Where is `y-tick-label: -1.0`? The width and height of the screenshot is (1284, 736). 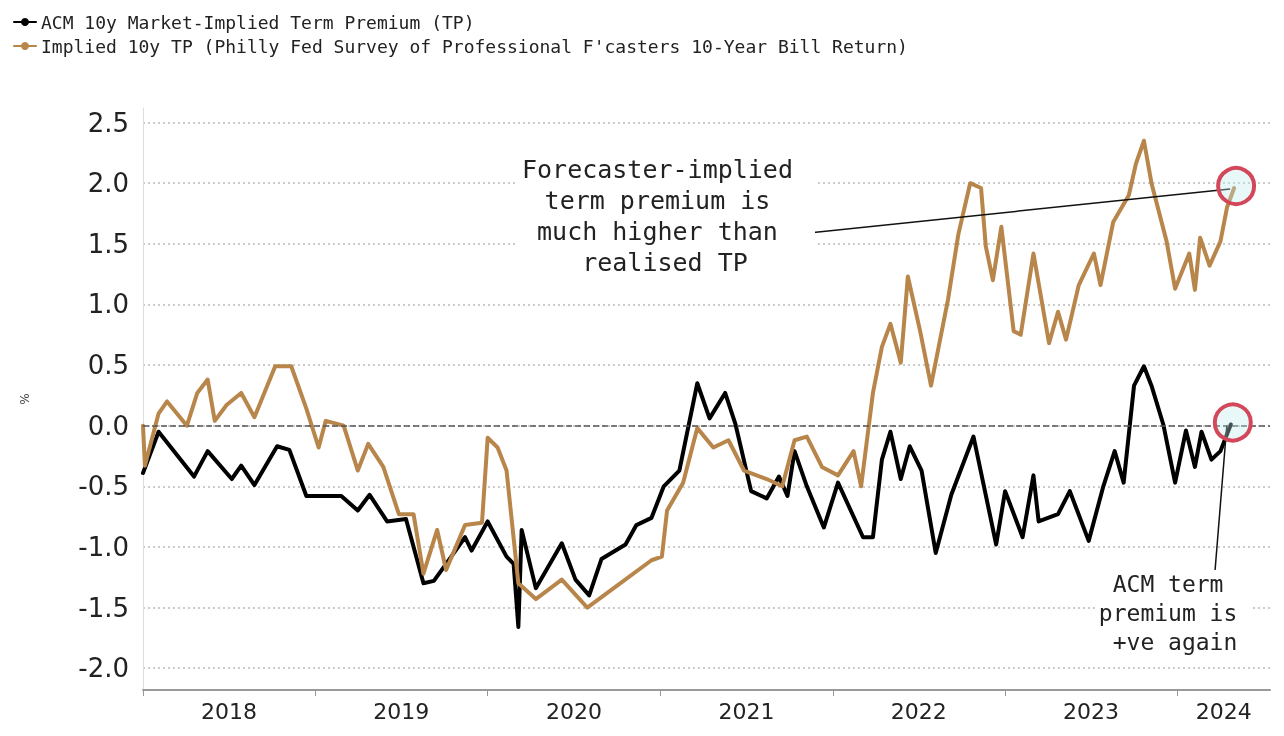 y-tick-label: -1.0 is located at coordinates (103, 546).